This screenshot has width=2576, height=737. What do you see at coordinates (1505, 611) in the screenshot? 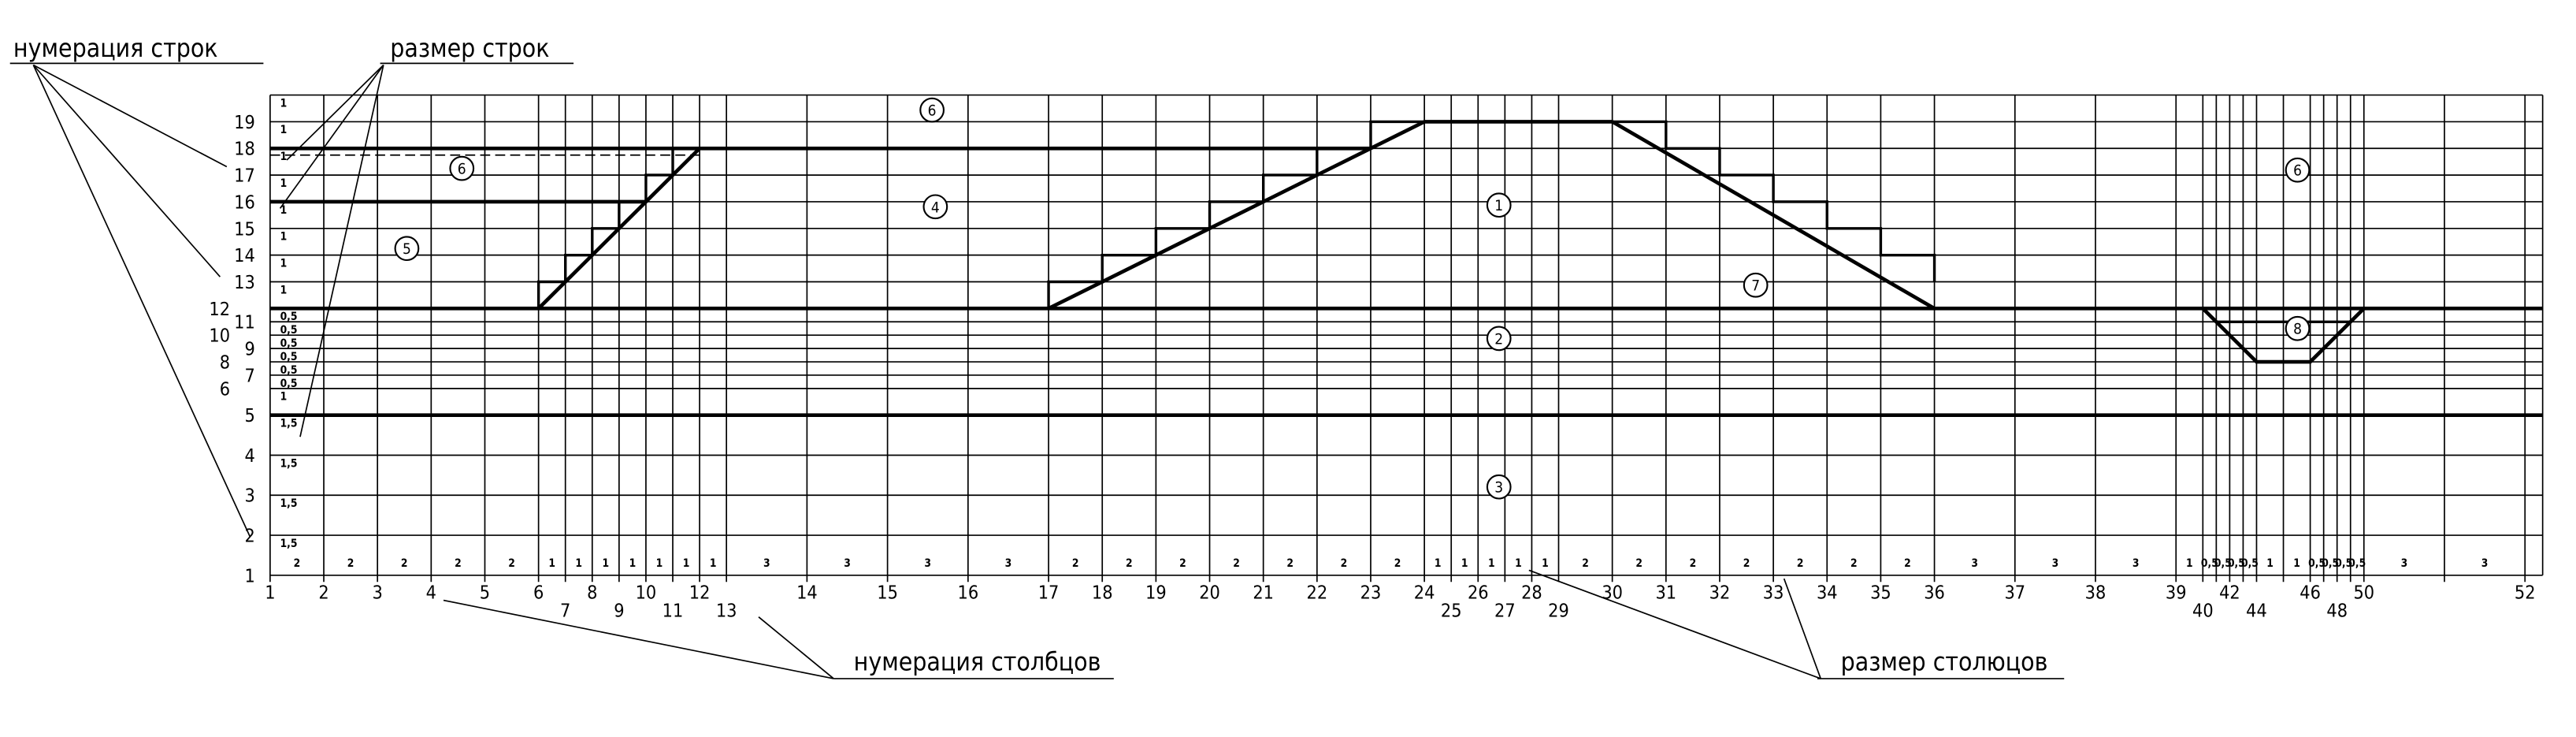
I see `column-number: 27` at bounding box center [1505, 611].